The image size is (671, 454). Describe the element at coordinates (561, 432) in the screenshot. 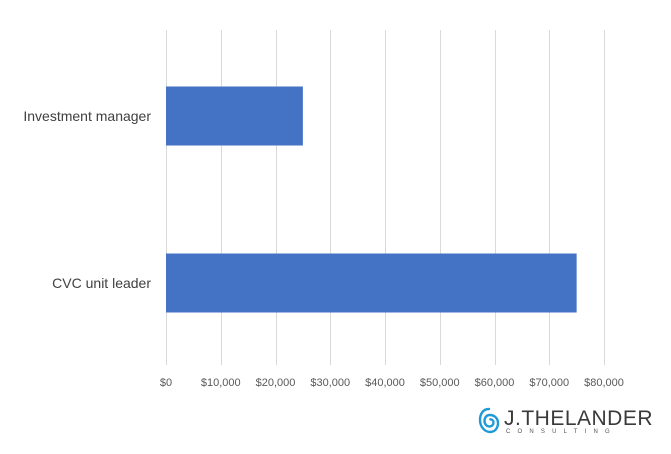

I see `logo-subtext: CONSULTING` at that location.